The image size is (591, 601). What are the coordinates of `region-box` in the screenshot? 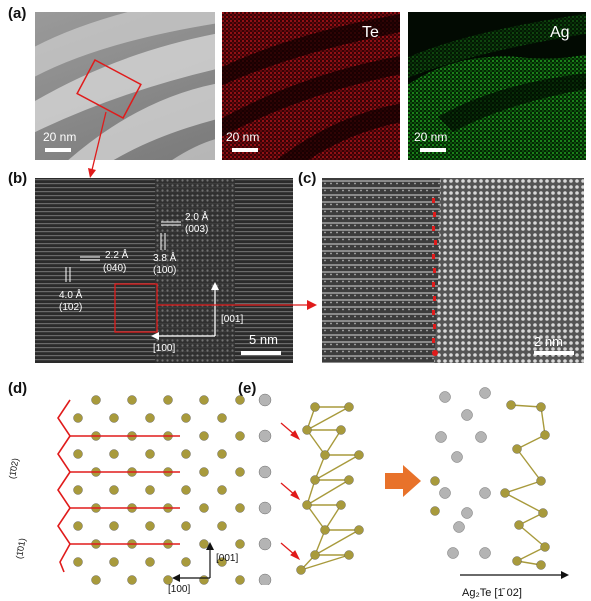 It's located at (109, 89).